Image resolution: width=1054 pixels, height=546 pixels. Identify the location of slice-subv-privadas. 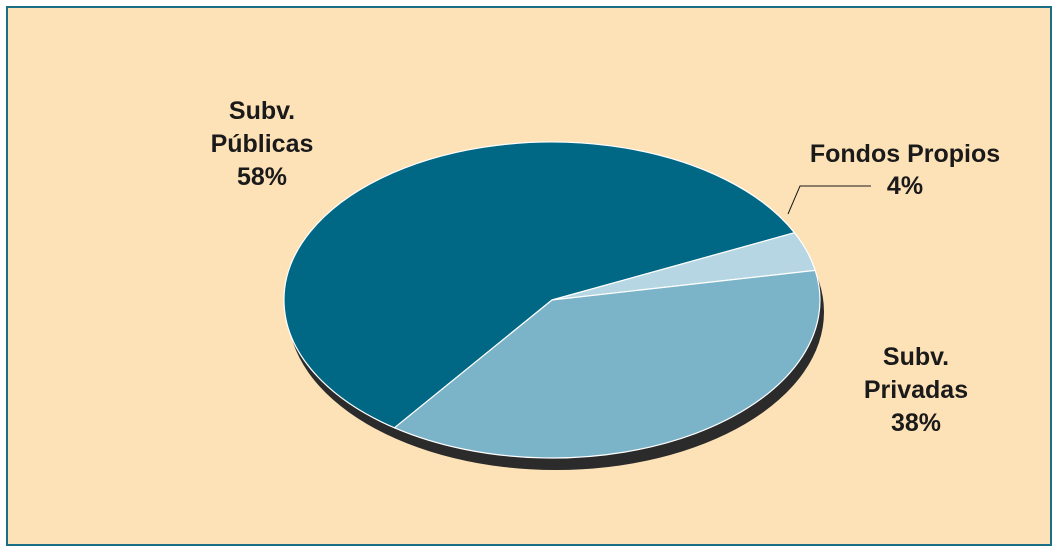
(607, 364).